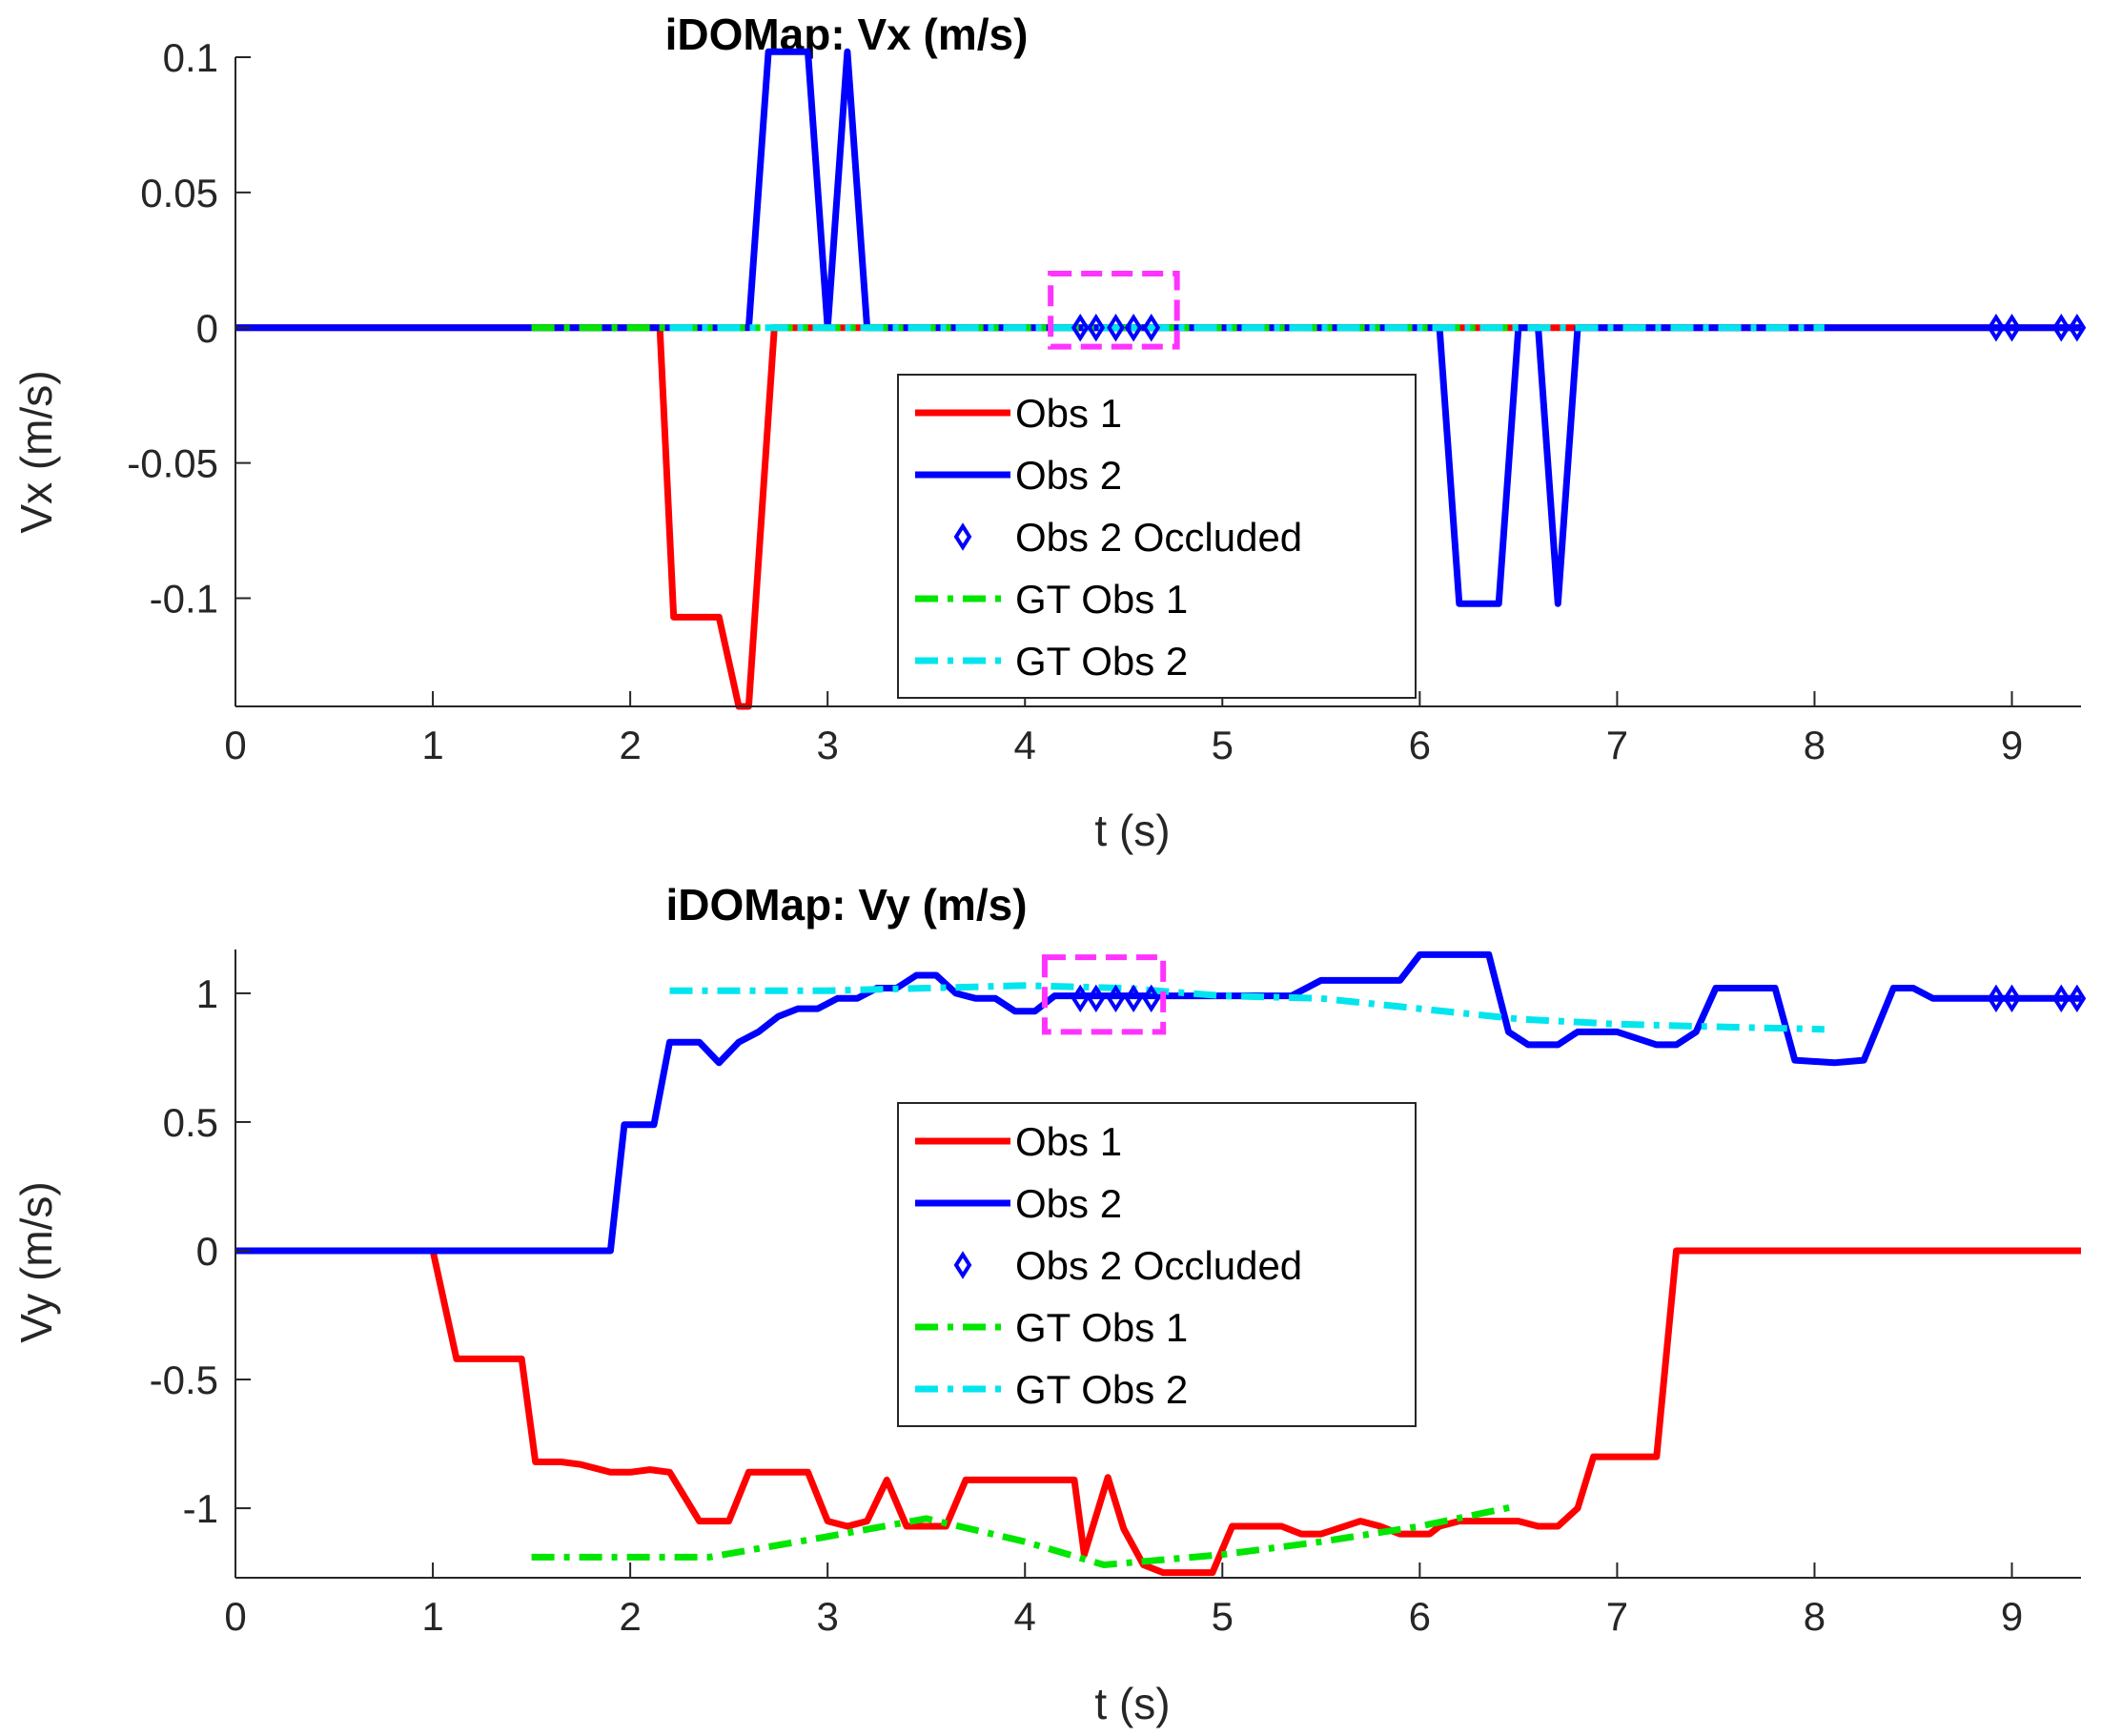 This screenshot has height=1736, width=2101. I want to click on chart-title: iDOMap: Vy (m/s), so click(846, 904).